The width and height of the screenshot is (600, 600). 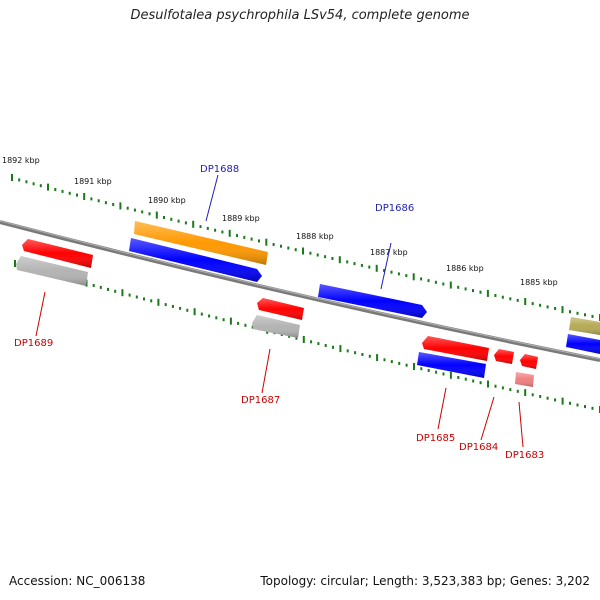 What do you see at coordinates (219, 169) in the screenshot?
I see `gene-label: DP1688` at bounding box center [219, 169].